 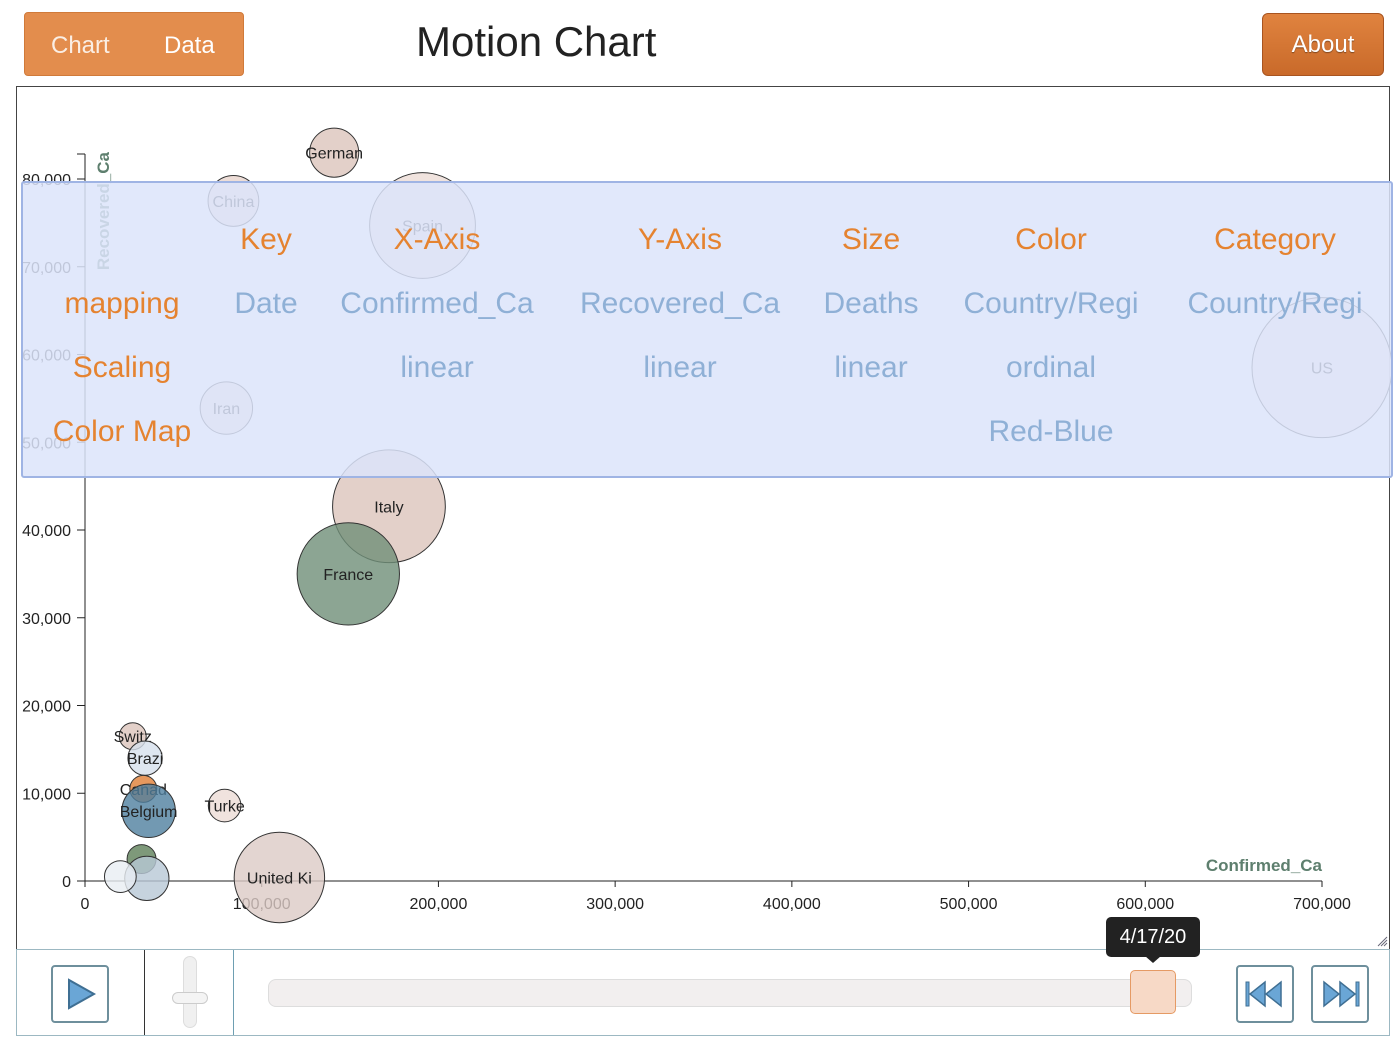 I want to click on bubble-label: Turke, so click(x=224, y=807).